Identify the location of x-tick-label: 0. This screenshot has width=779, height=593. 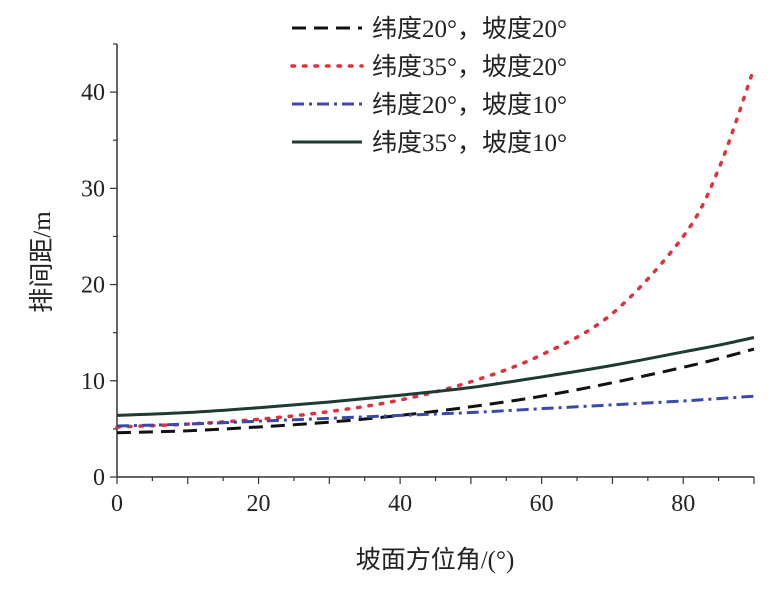
(117, 504).